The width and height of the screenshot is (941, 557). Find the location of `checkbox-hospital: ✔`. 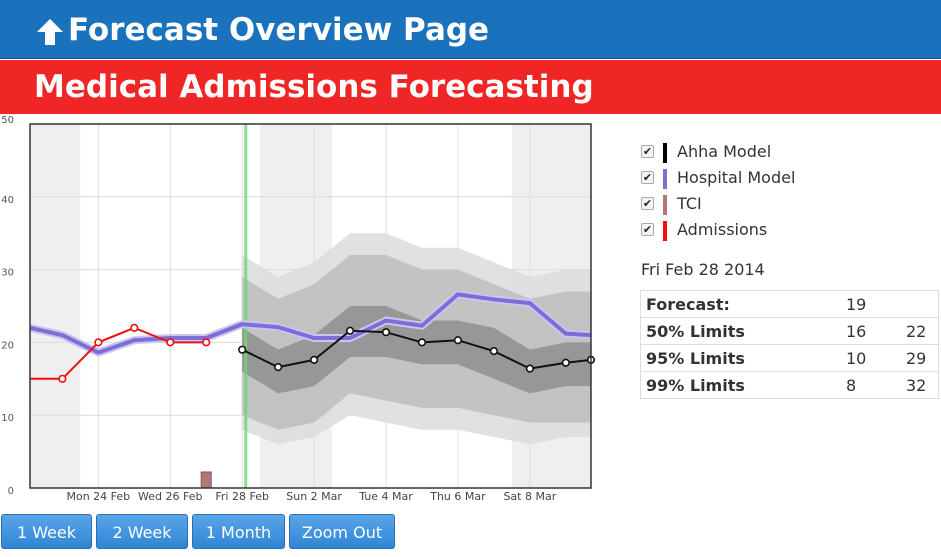

checkbox-hospital: ✔ is located at coordinates (647, 177).